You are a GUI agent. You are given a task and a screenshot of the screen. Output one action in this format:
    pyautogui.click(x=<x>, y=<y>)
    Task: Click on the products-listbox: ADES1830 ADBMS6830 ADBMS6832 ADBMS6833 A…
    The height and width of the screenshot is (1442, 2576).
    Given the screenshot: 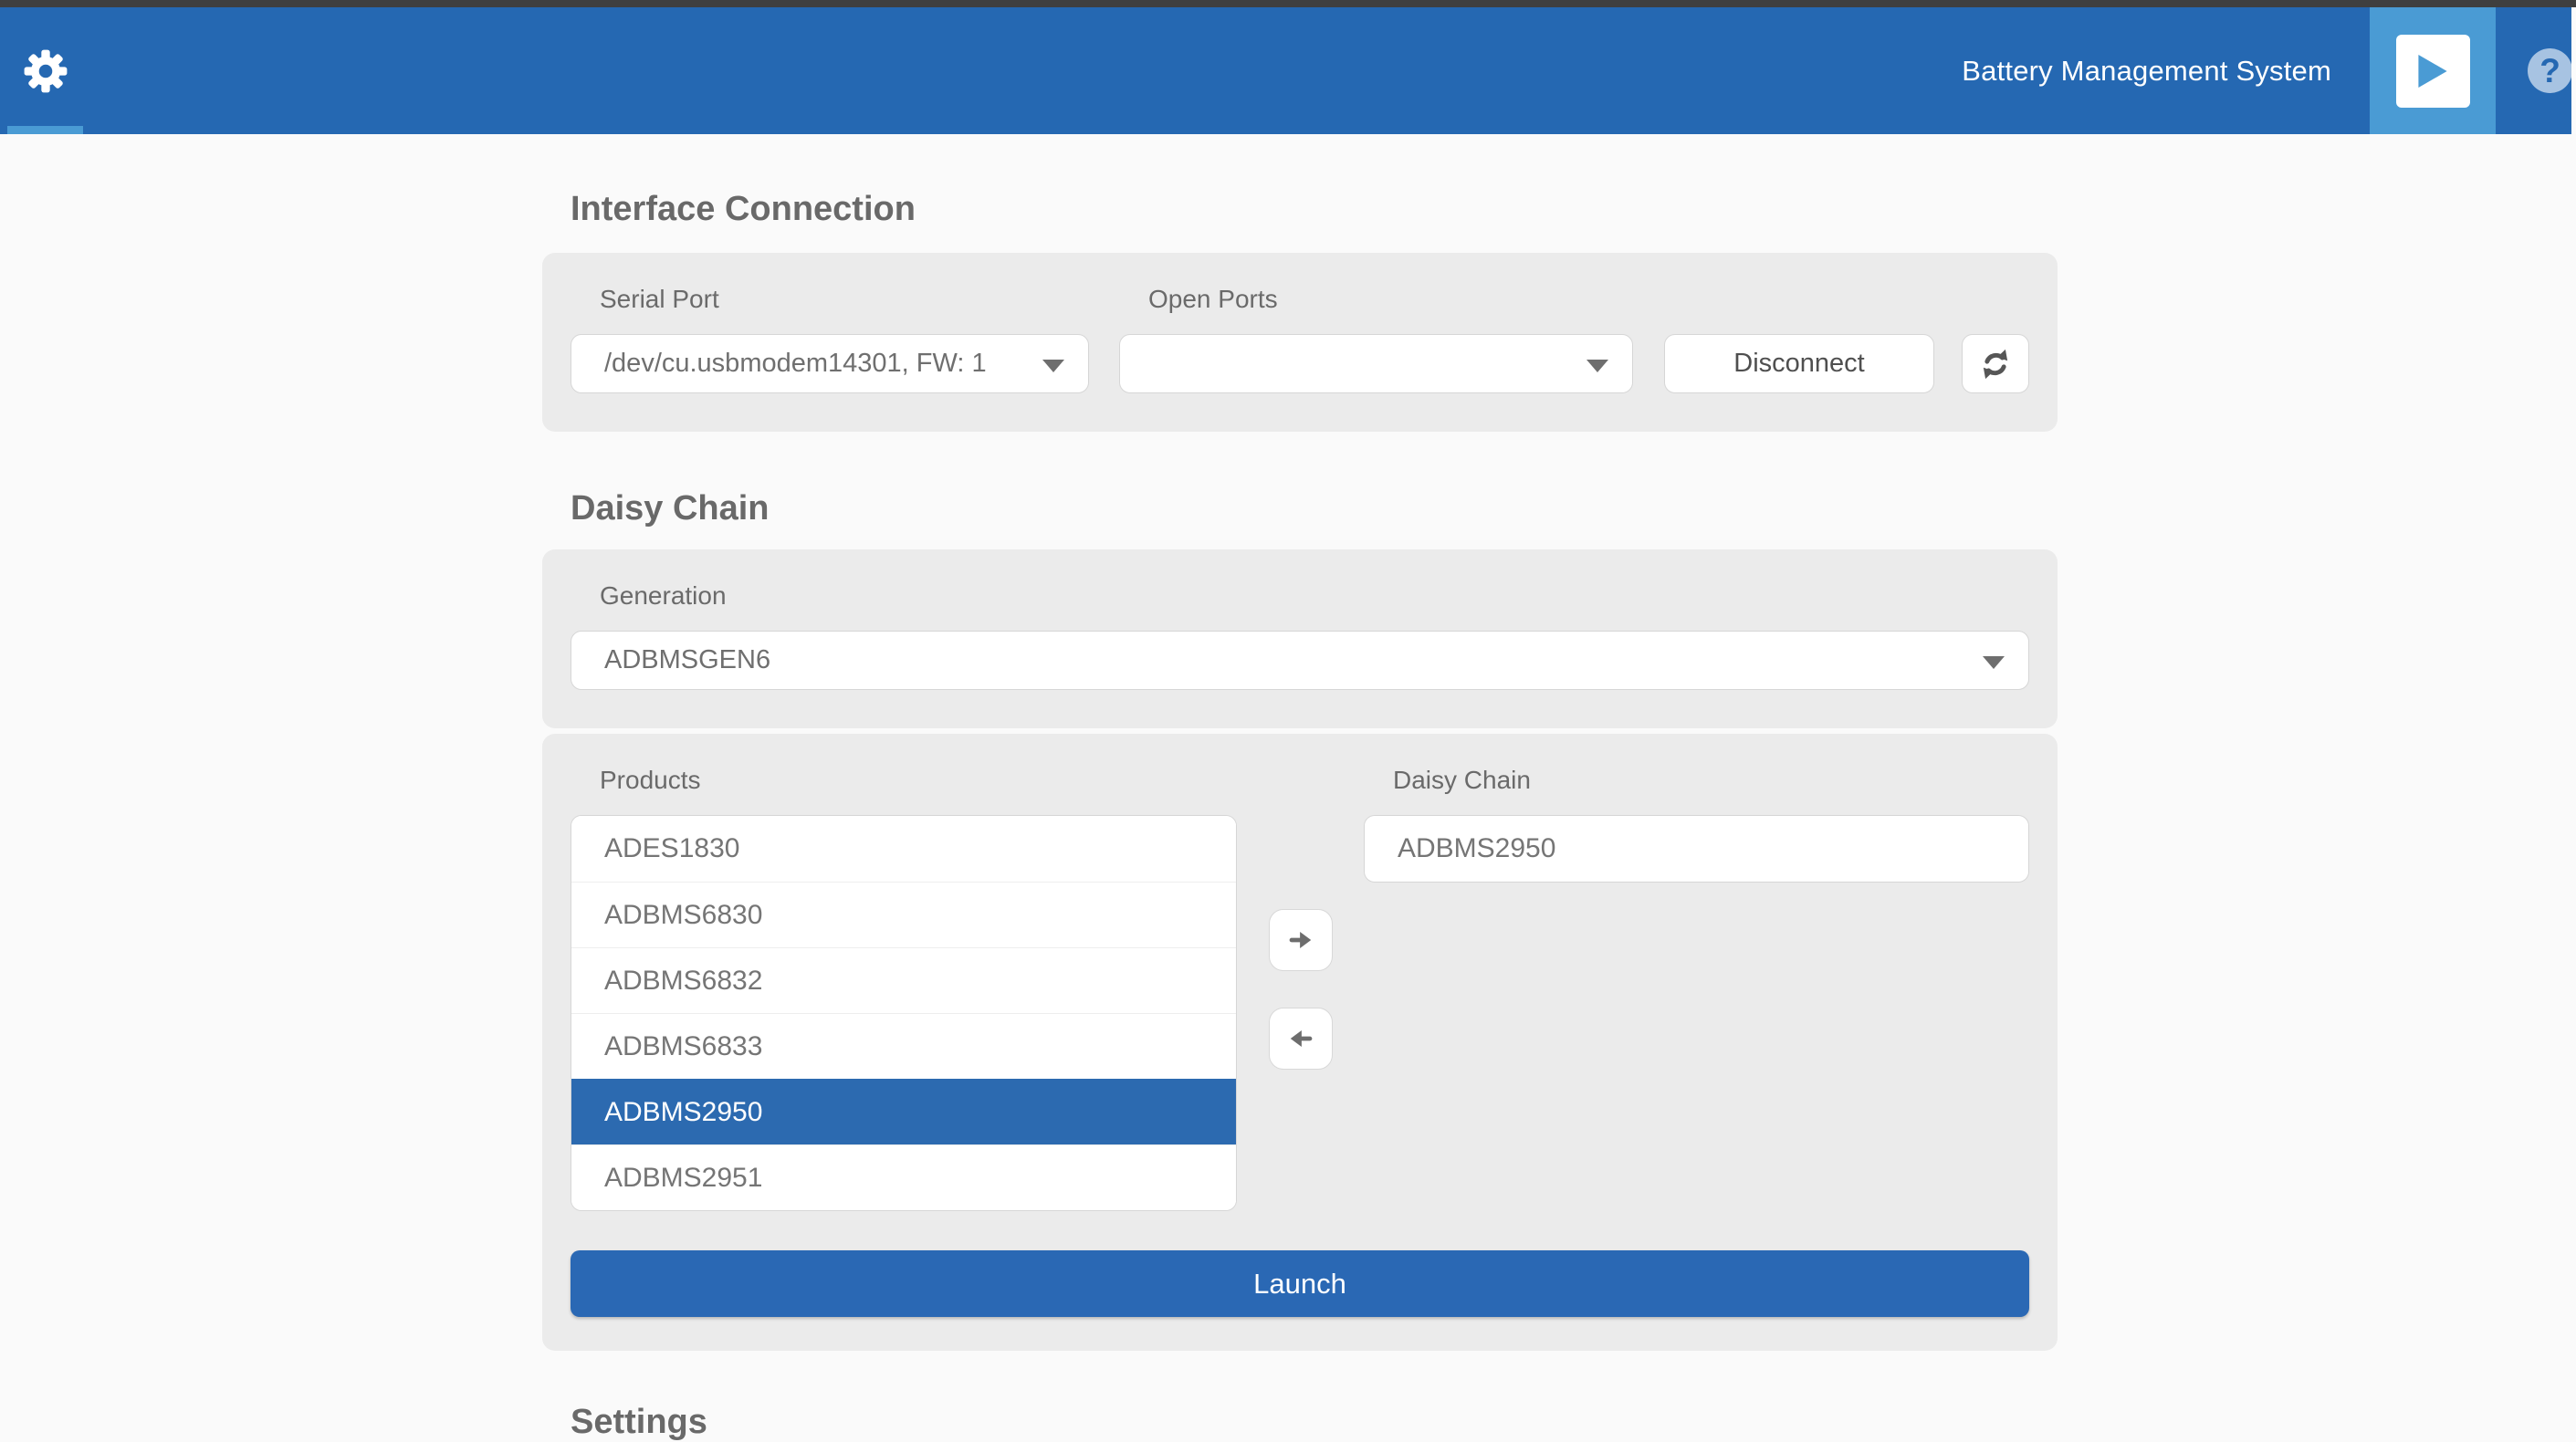 What is the action you would take?
    pyautogui.click(x=904, y=1013)
    